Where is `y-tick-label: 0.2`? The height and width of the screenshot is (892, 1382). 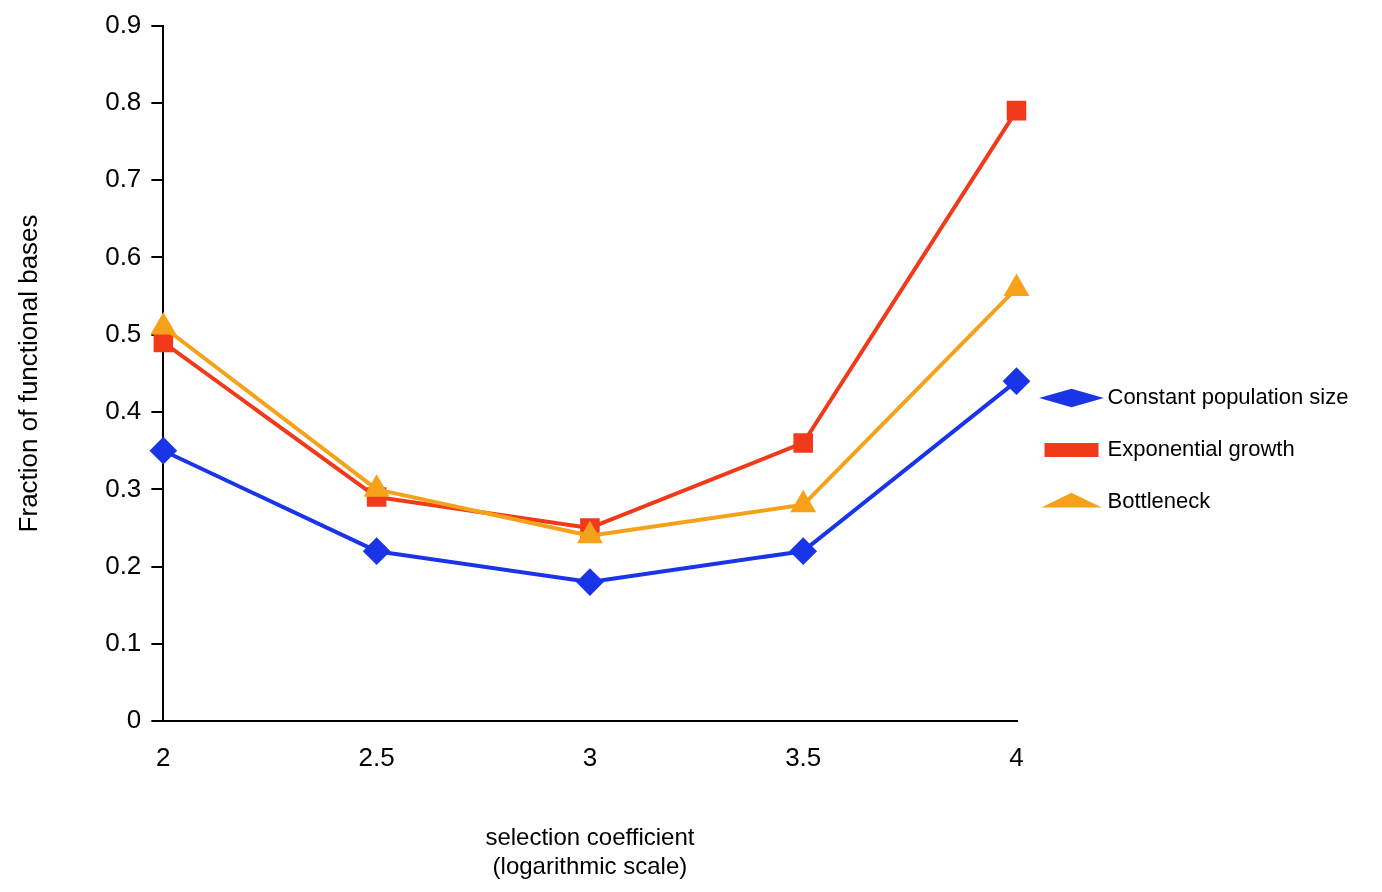
y-tick-label: 0.2 is located at coordinates (123, 564).